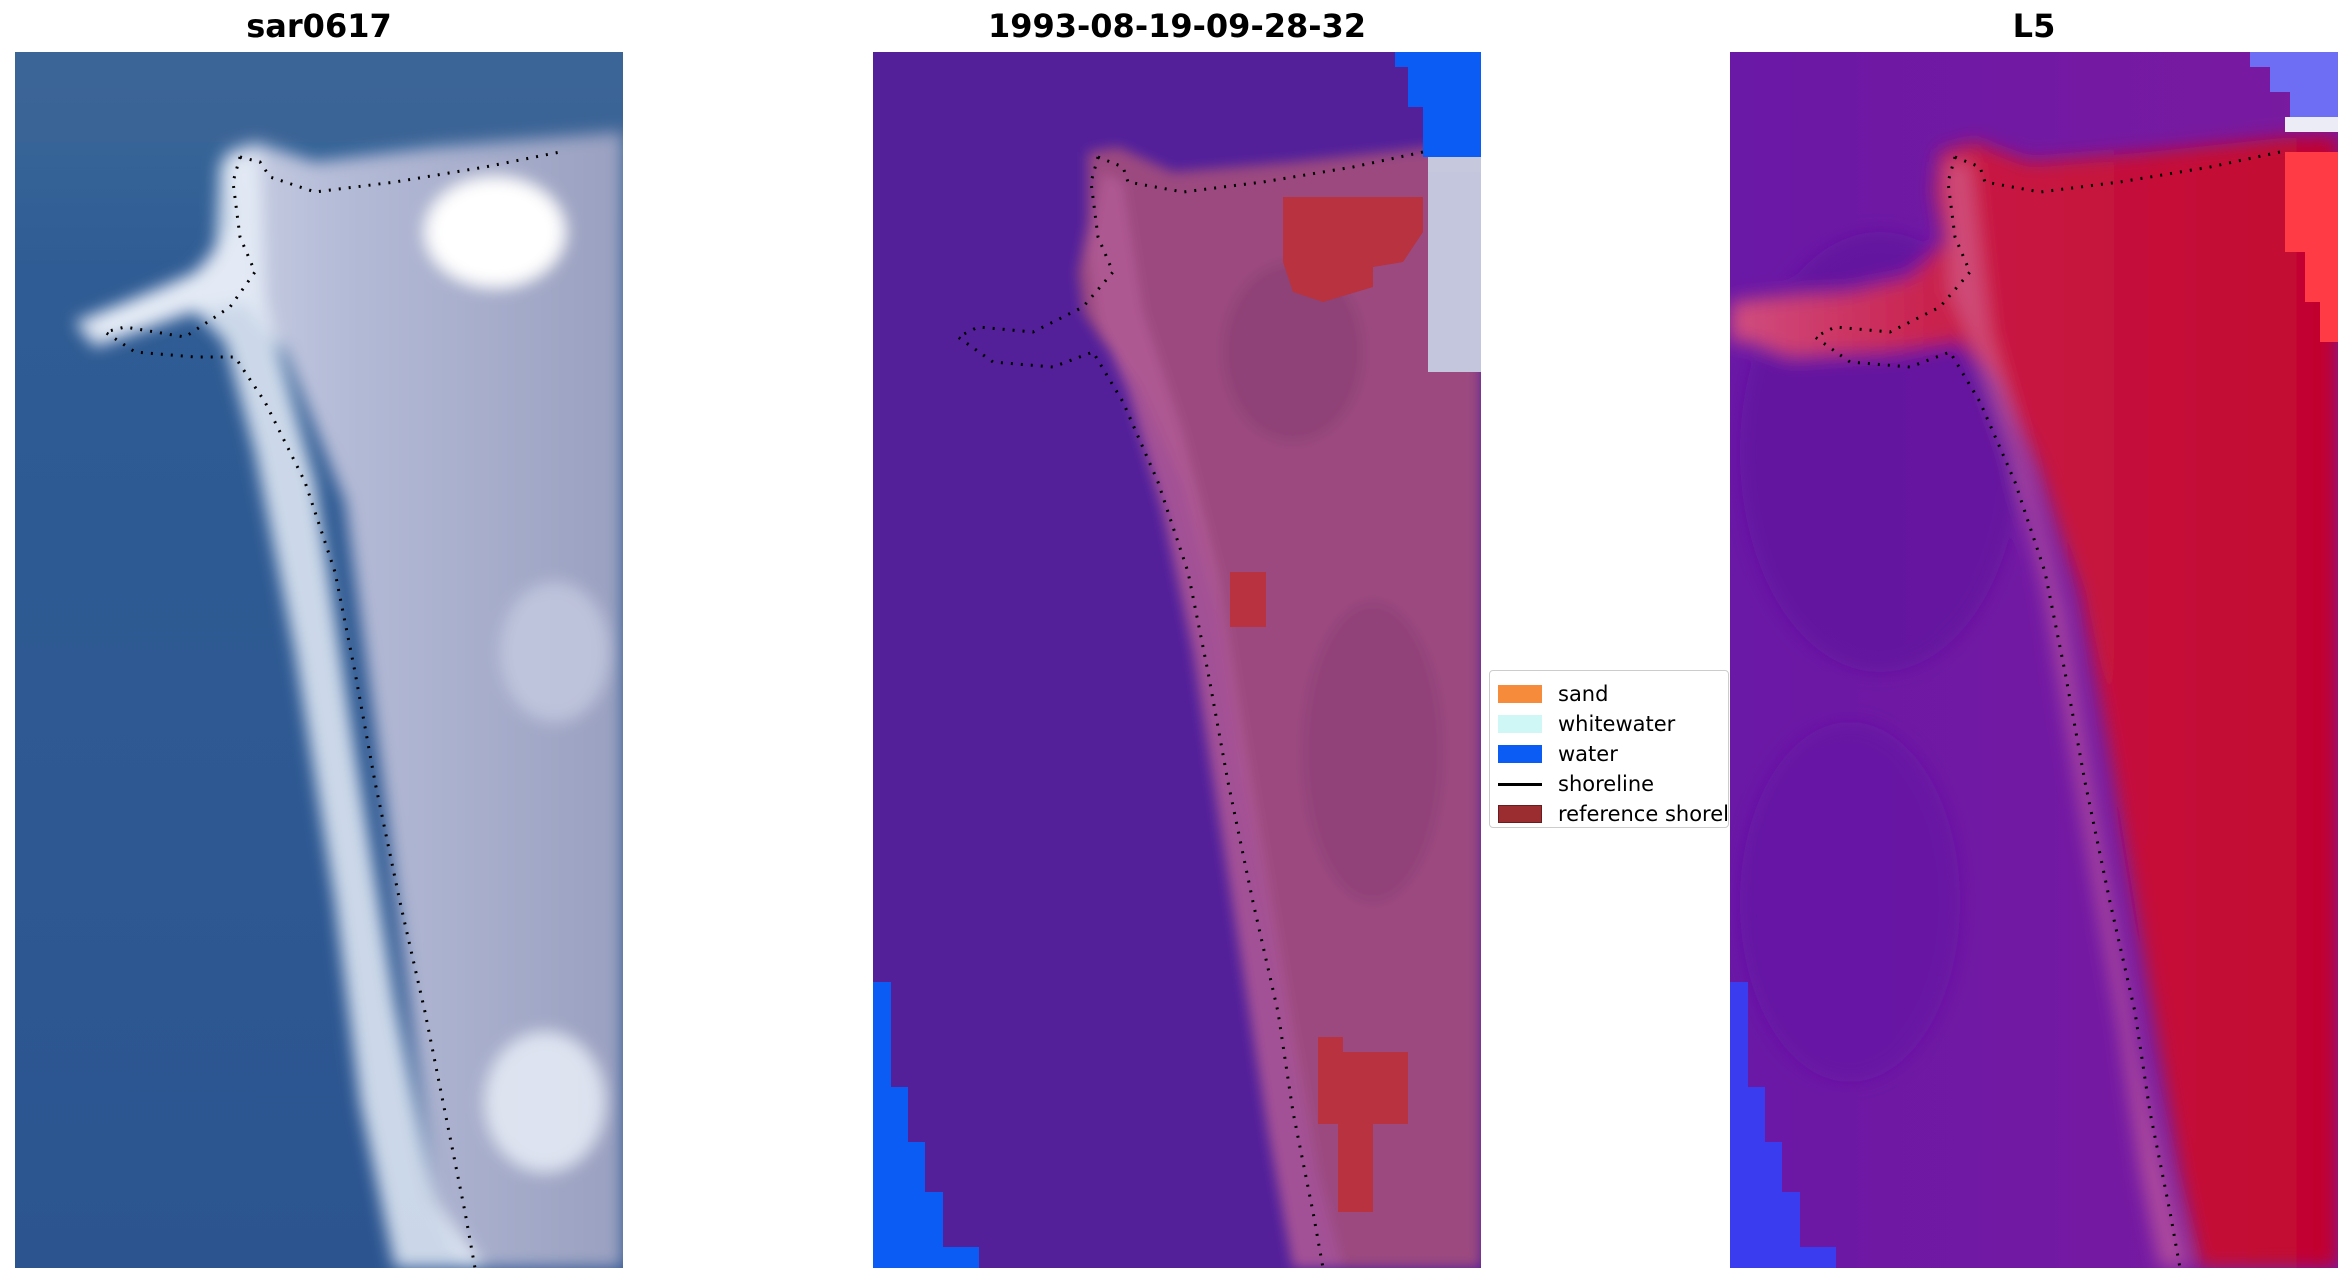  What do you see at coordinates (2034, 26) in the screenshot?
I see `panel-title-index: L5` at bounding box center [2034, 26].